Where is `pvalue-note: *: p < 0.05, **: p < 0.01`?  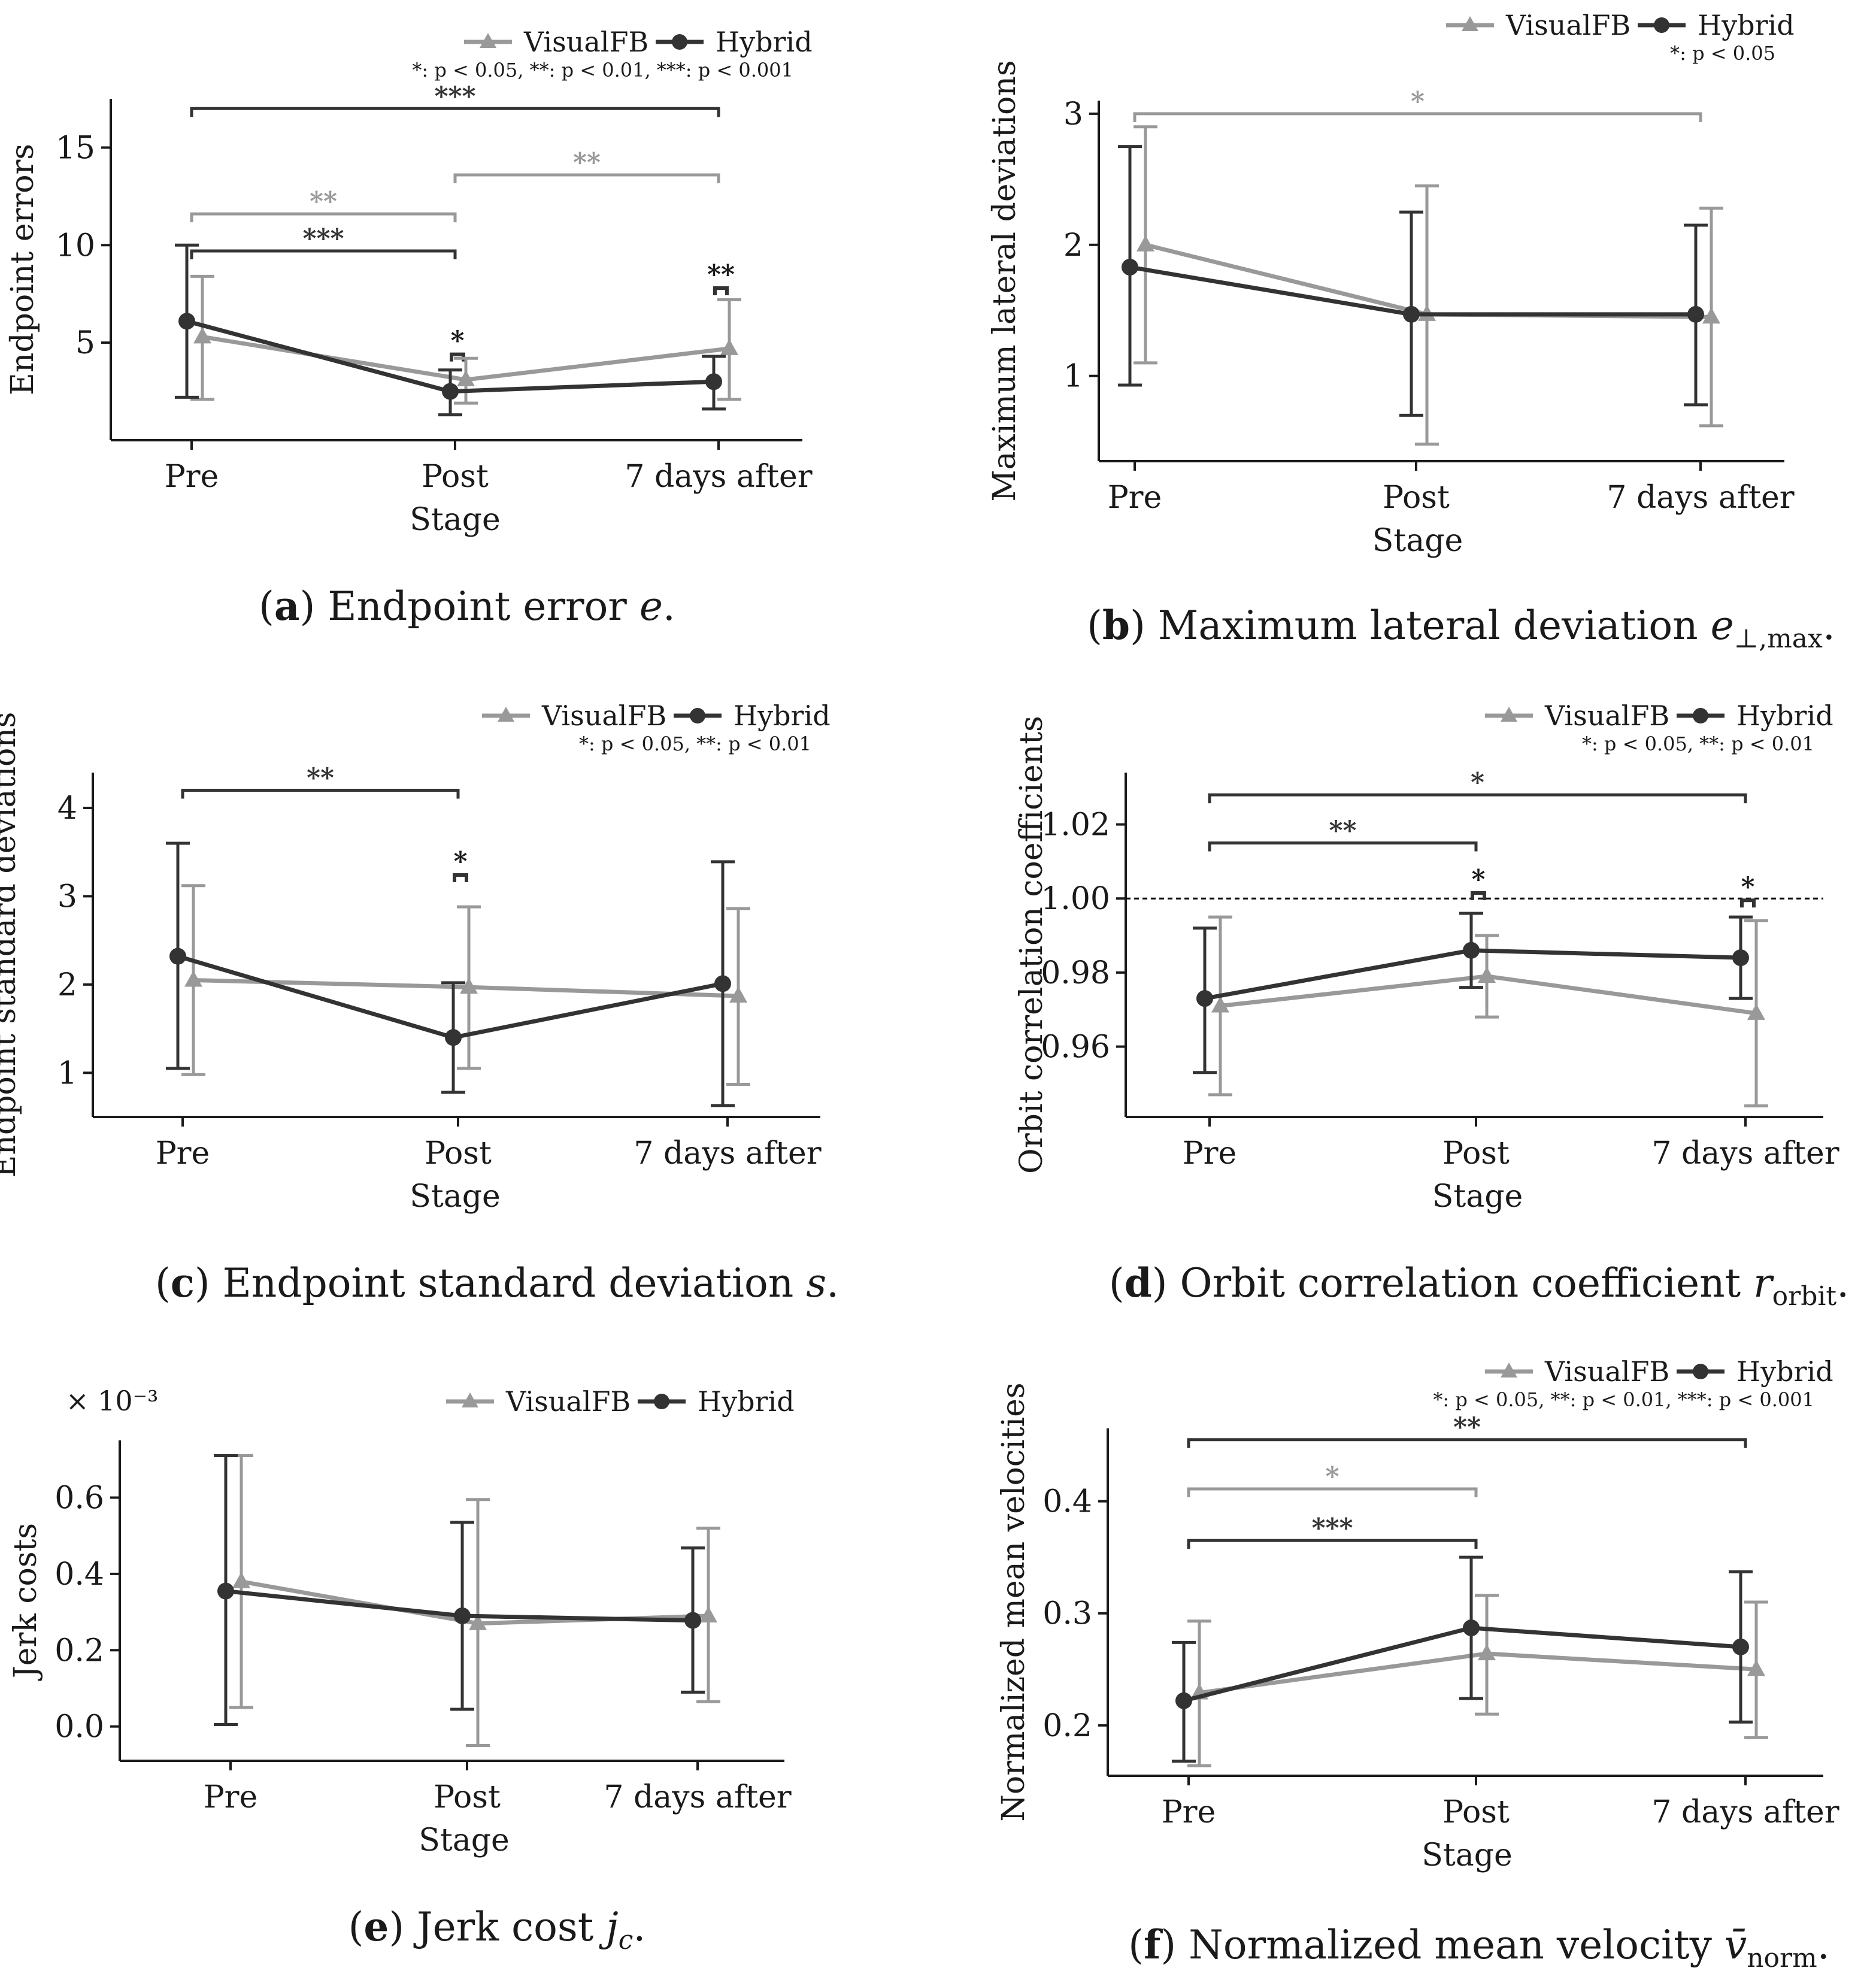 pvalue-note: *: p < 0.05, **: p < 0.01 is located at coordinates (695, 743).